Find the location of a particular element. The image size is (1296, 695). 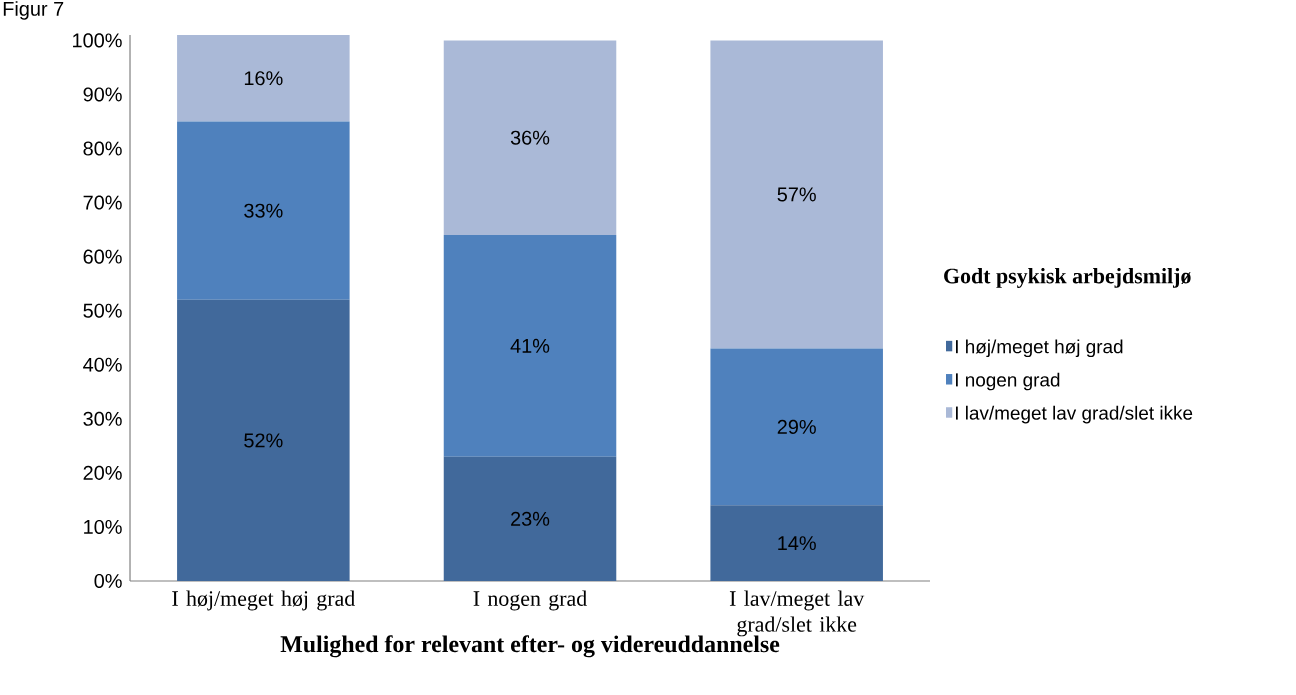

data-label: 52% is located at coordinates (263, 440).